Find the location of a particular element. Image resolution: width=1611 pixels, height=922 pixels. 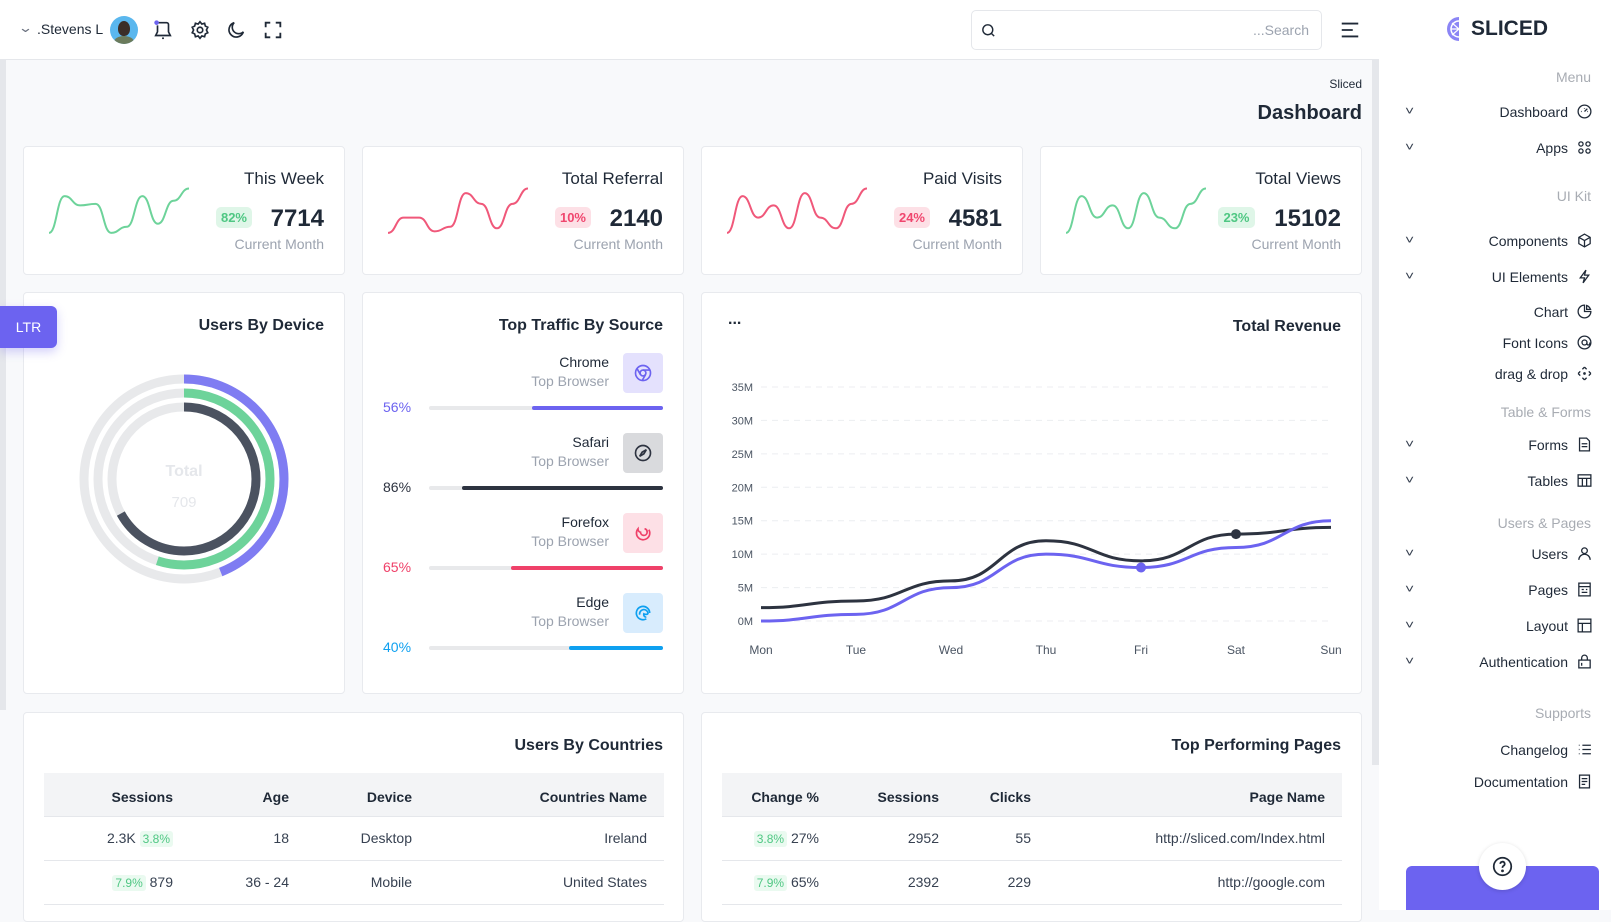

y-tick-label: 0M is located at coordinates (745, 622).